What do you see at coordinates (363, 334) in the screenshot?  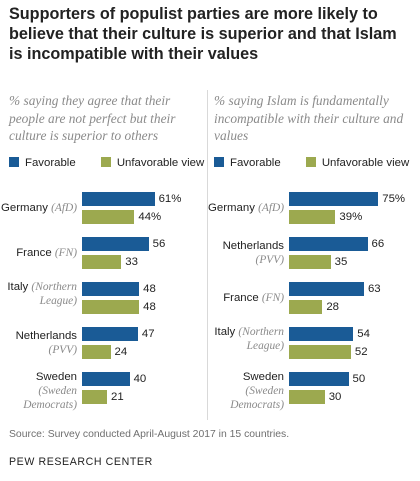 I see `favorable-value-label: 54` at bounding box center [363, 334].